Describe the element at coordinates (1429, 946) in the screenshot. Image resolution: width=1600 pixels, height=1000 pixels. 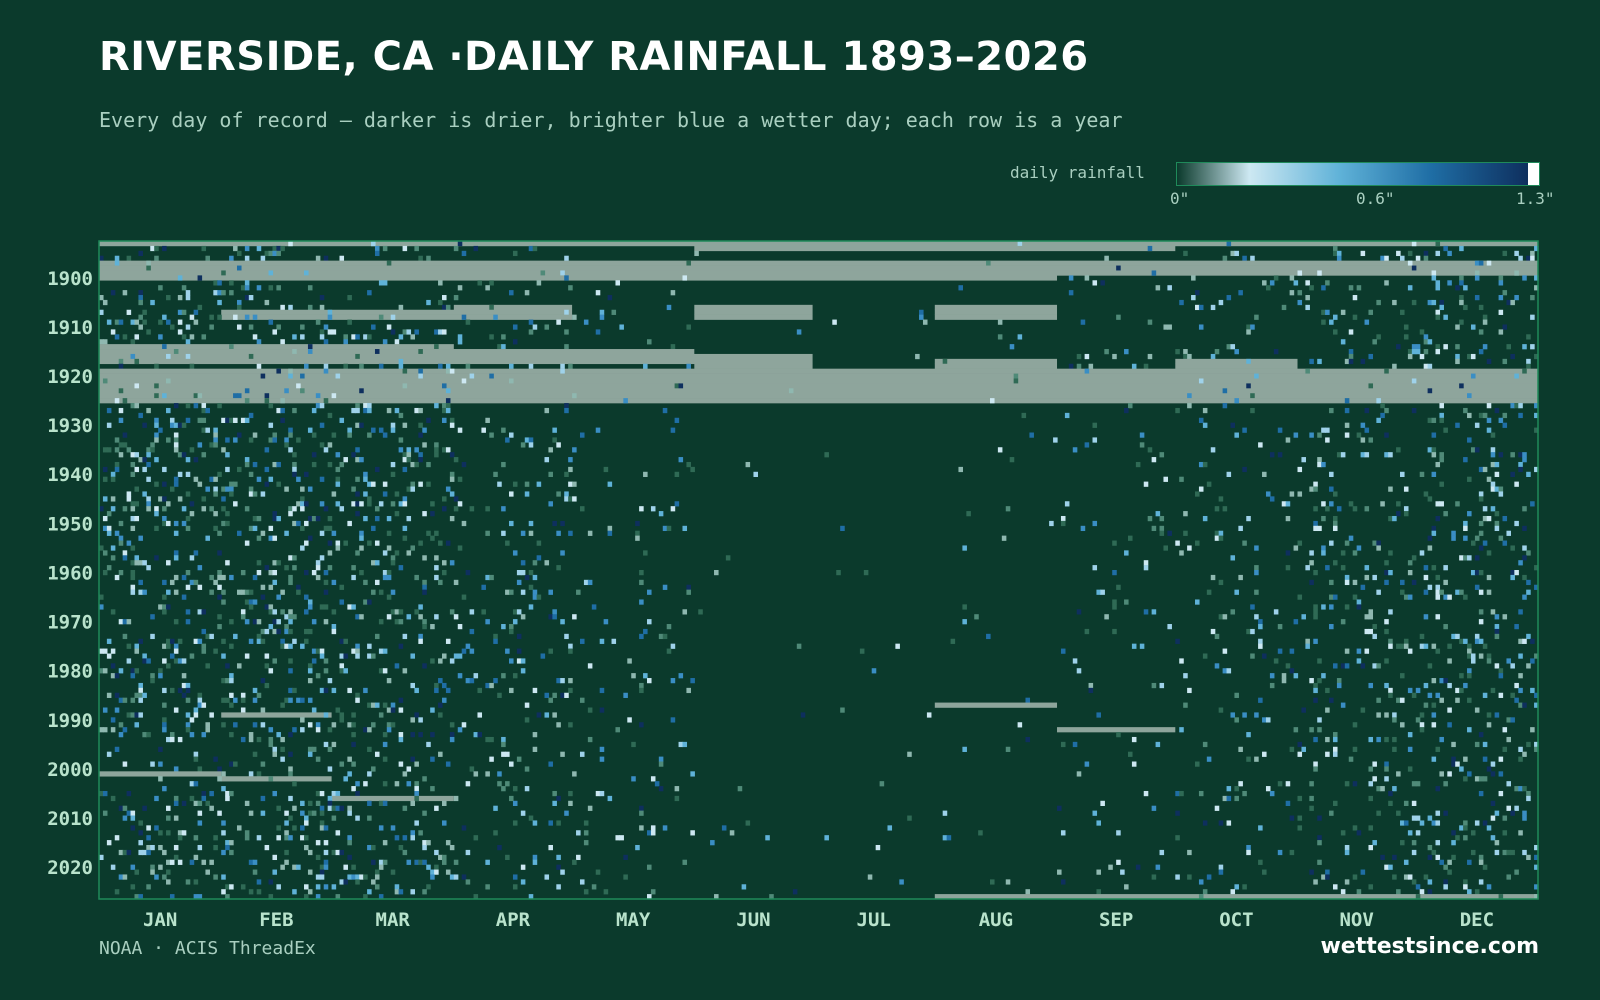
I see `brand-link: wettestsince.com` at that location.